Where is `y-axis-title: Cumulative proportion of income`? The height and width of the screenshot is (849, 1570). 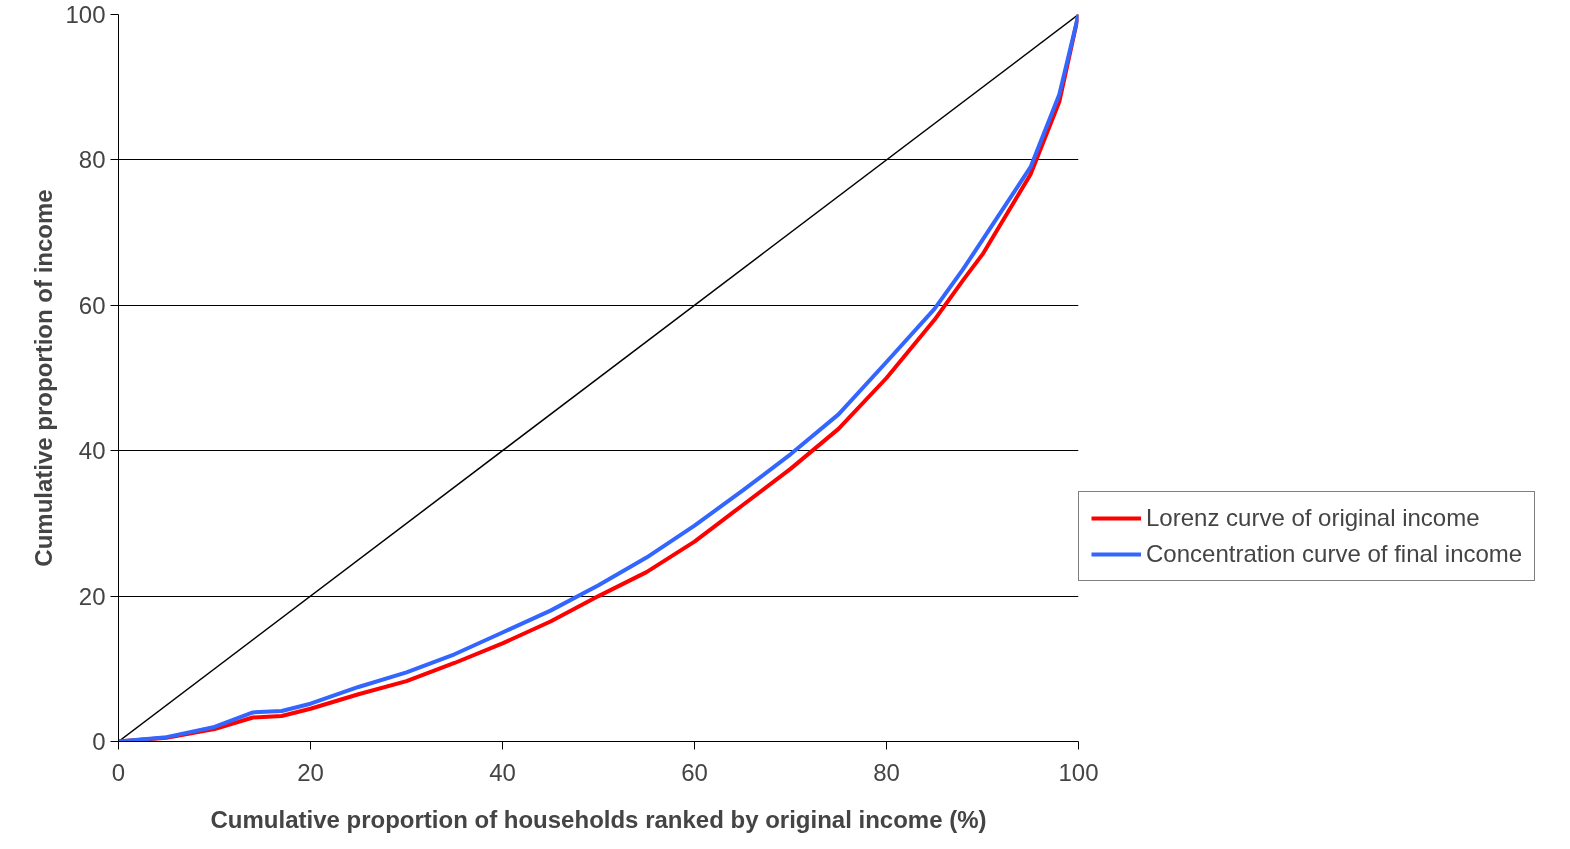 y-axis-title: Cumulative proportion of income is located at coordinates (44, 378).